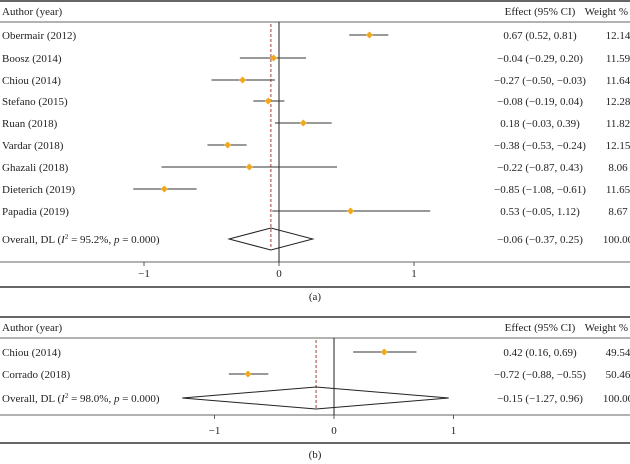  What do you see at coordinates (36, 375) in the screenshot?
I see `study-label: Corrado (2018)` at bounding box center [36, 375].